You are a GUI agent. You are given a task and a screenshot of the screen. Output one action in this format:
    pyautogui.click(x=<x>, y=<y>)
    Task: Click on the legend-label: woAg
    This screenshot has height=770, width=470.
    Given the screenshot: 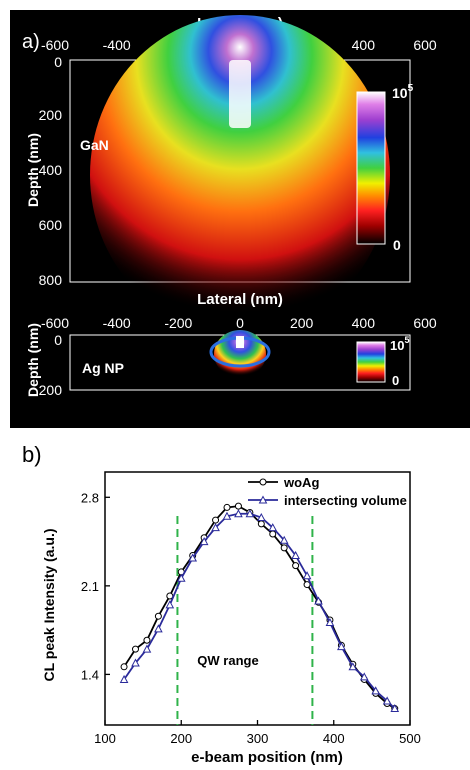 What is the action you would take?
    pyautogui.click(x=301, y=482)
    